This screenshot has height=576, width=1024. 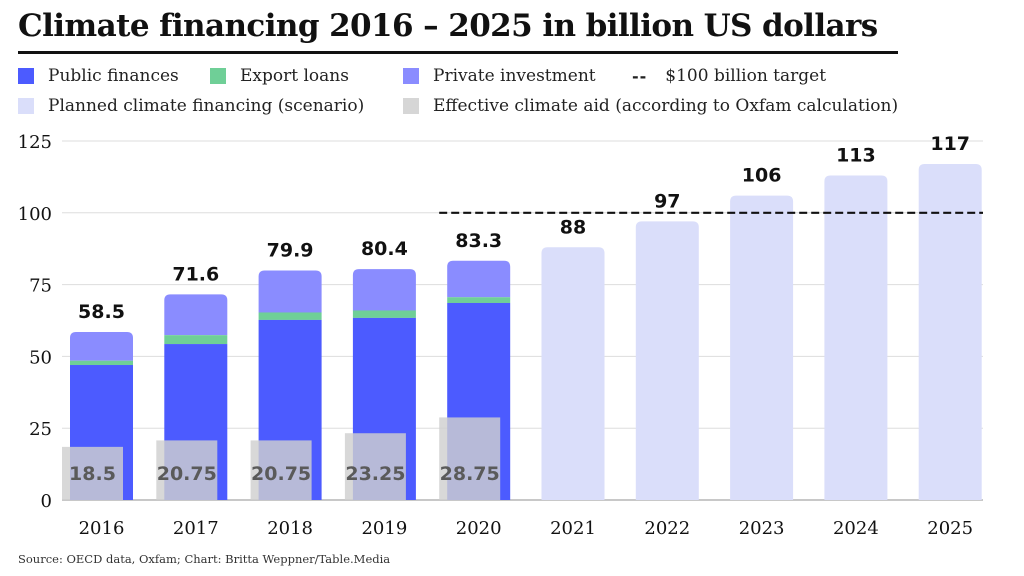 What do you see at coordinates (290, 528) in the screenshot?
I see `x-tick-label: 2018` at bounding box center [290, 528].